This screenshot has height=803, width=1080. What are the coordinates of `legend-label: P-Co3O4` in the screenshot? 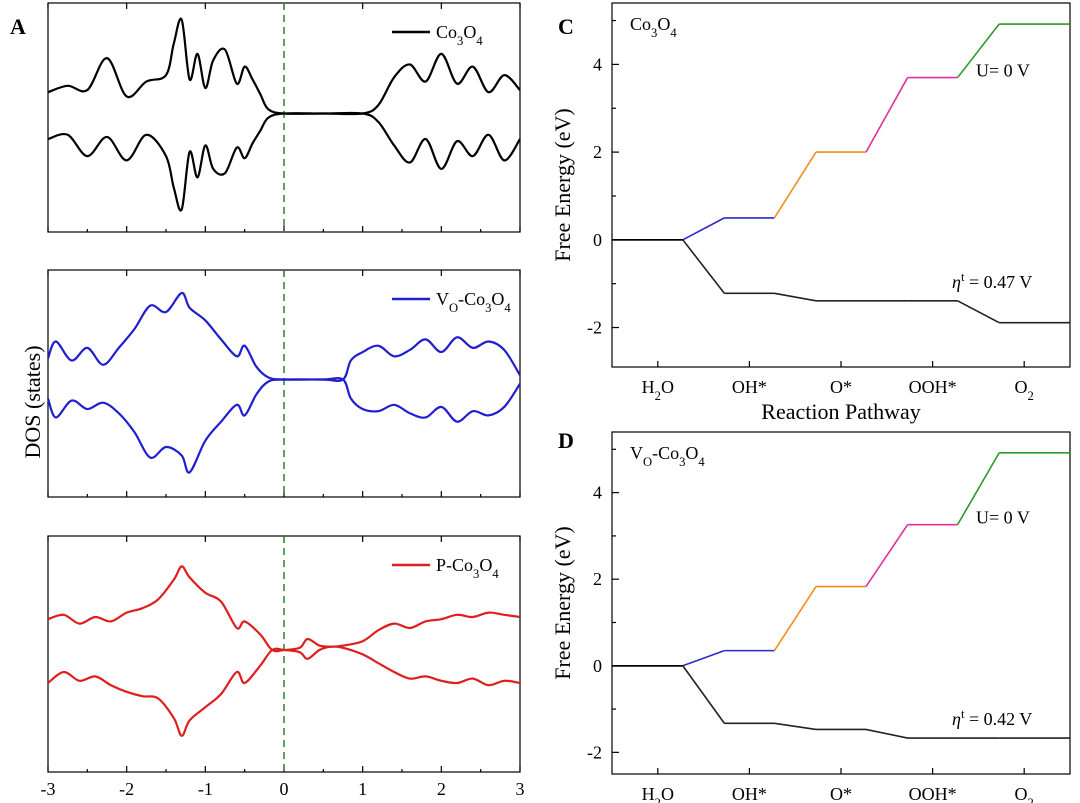 It's located at (467, 568).